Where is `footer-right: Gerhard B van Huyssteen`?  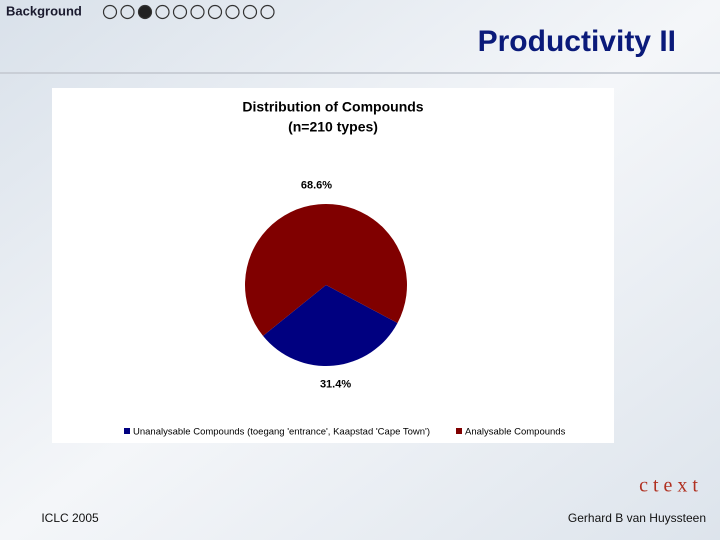 footer-right: Gerhard B van Huyssteen is located at coordinates (637, 518).